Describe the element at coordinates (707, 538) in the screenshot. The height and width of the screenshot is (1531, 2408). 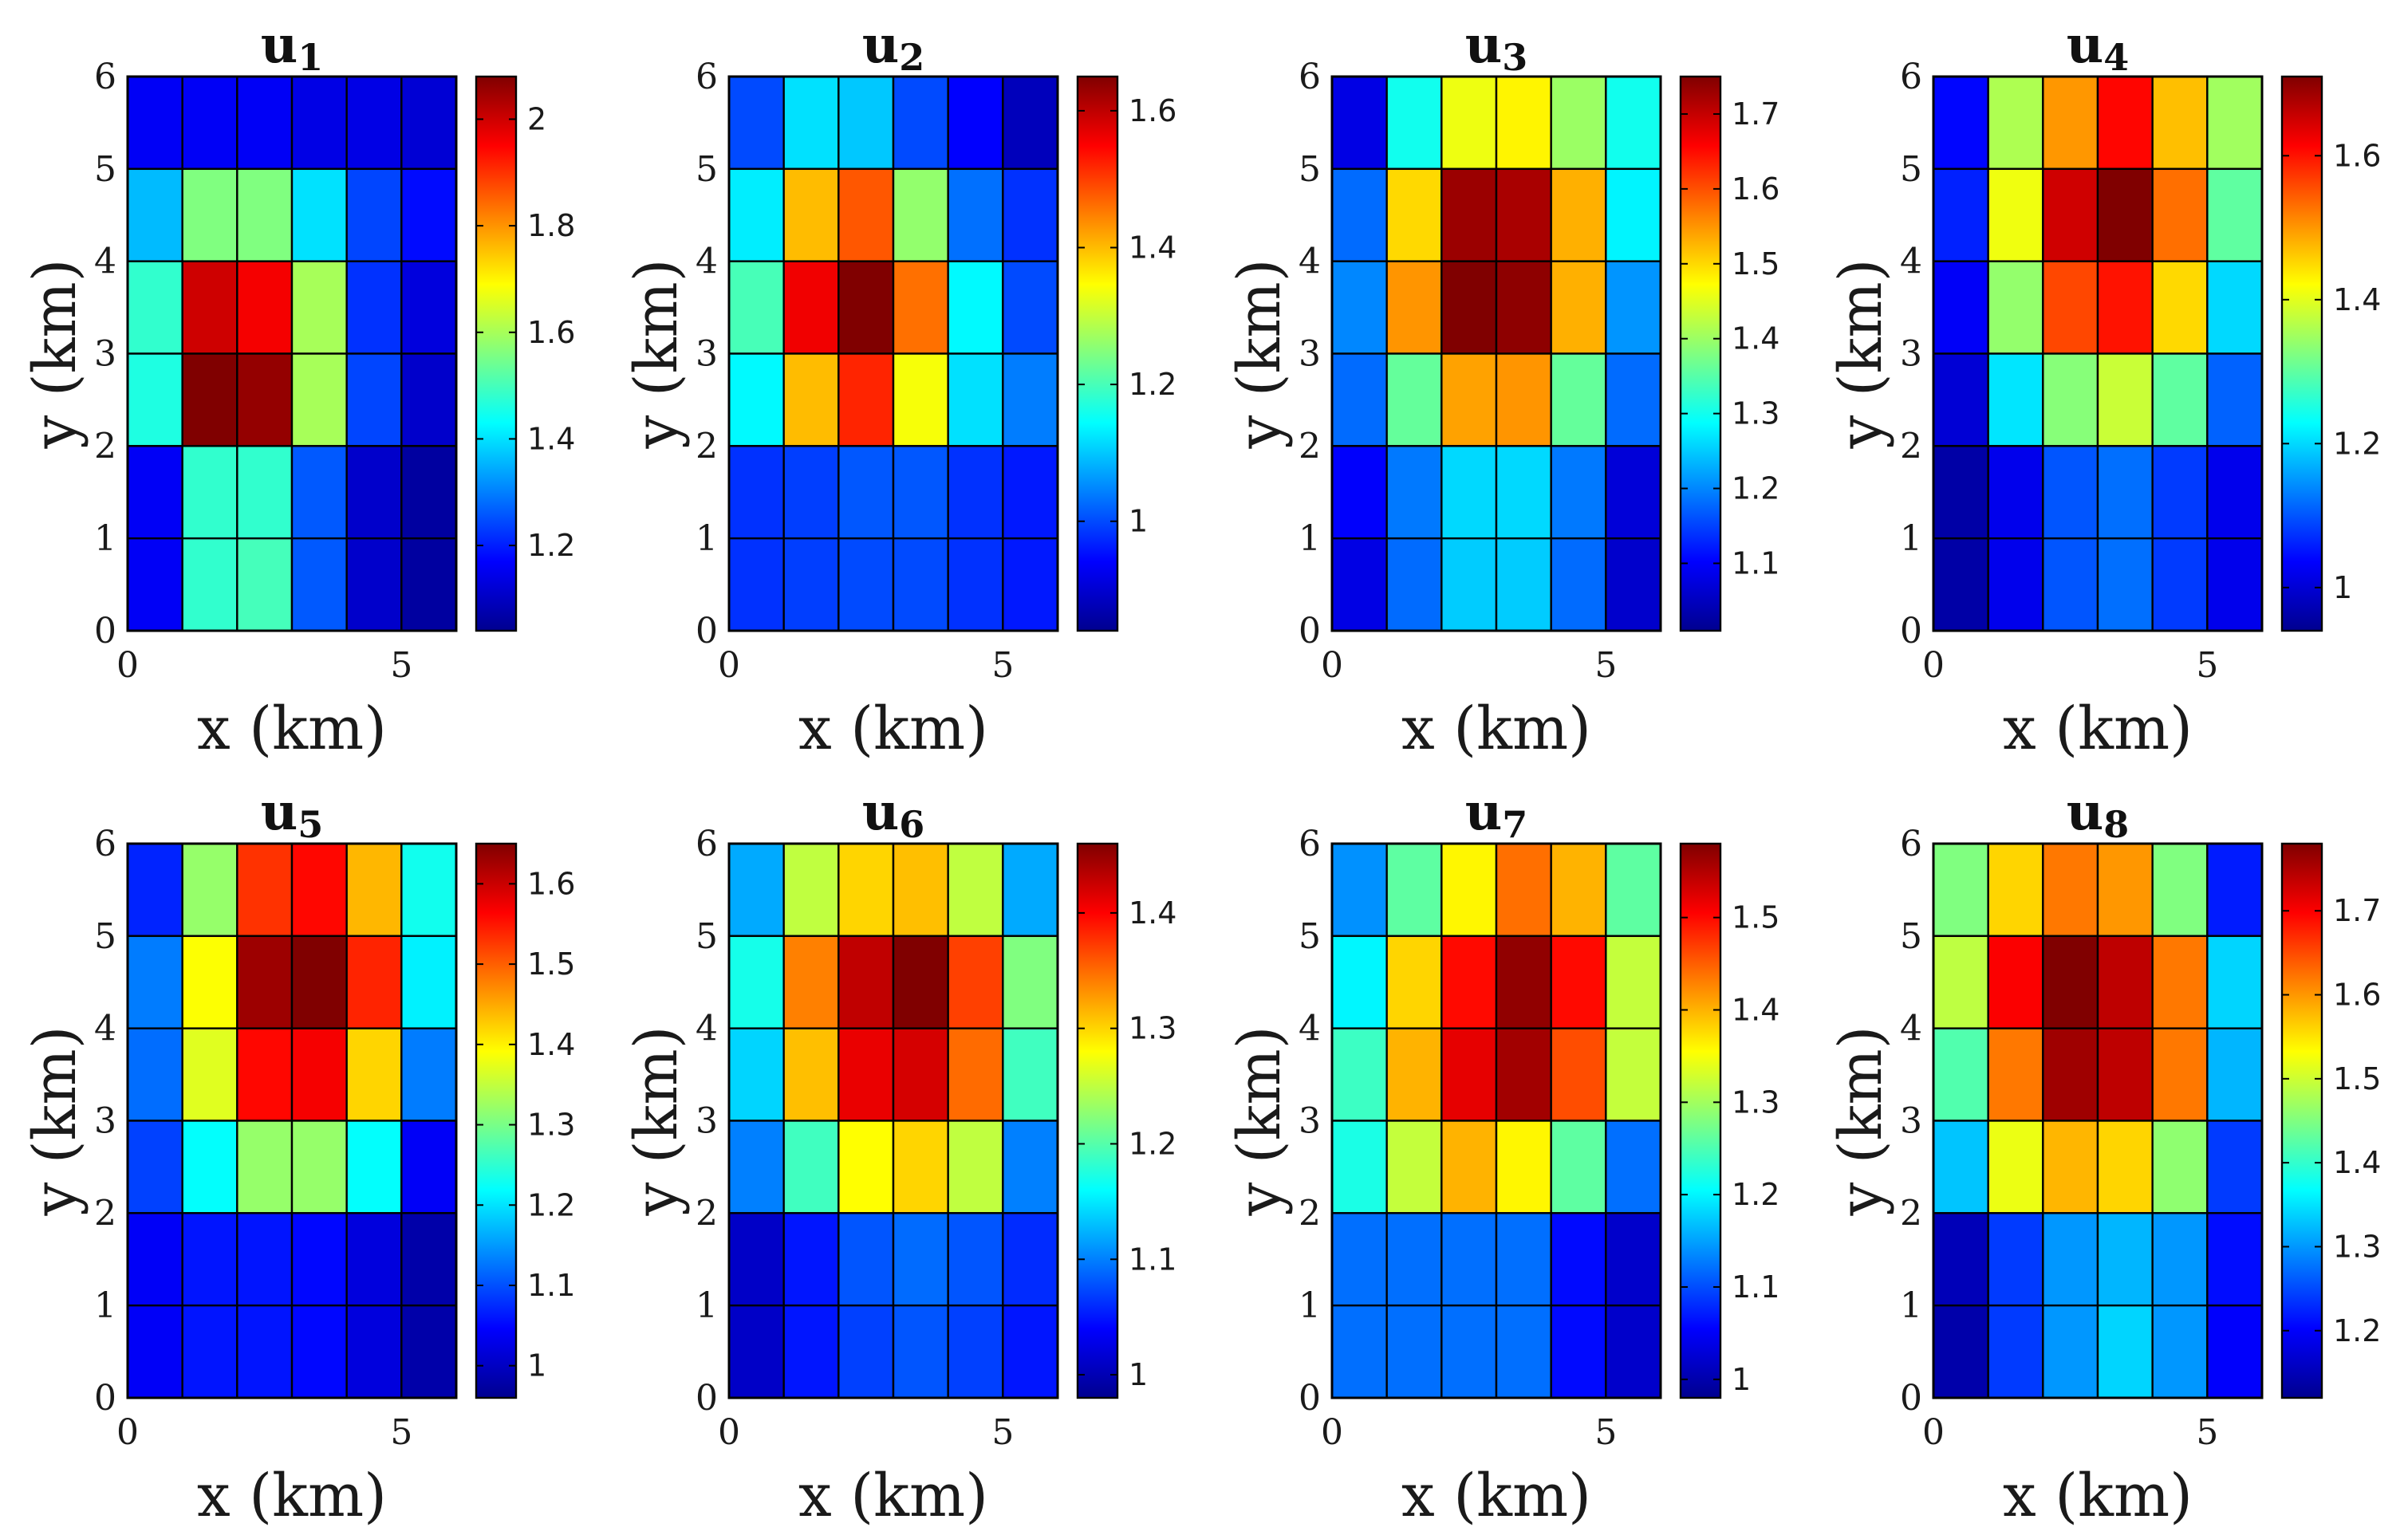
I see `y-tick-label: 1` at that location.